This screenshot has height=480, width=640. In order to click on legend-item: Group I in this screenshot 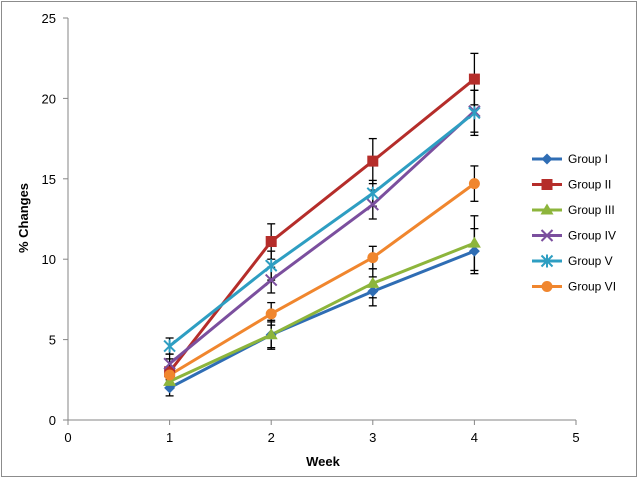, I will do `click(570, 159)`.